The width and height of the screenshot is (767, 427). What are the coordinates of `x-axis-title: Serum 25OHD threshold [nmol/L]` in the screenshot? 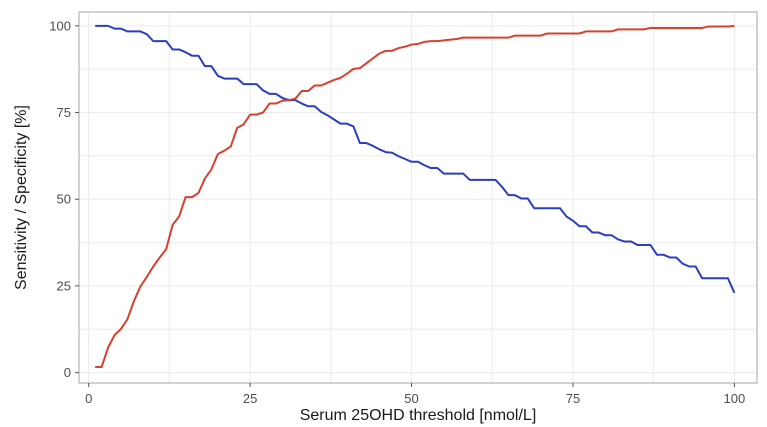 It's located at (418, 415).